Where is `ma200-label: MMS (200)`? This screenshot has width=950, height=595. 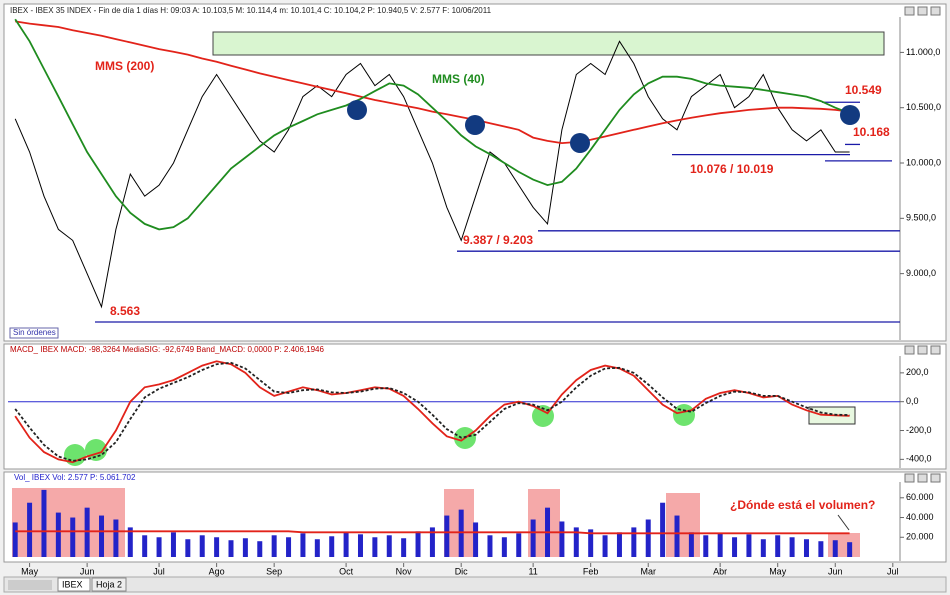
ma200-label: MMS (200) is located at coordinates (124, 66).